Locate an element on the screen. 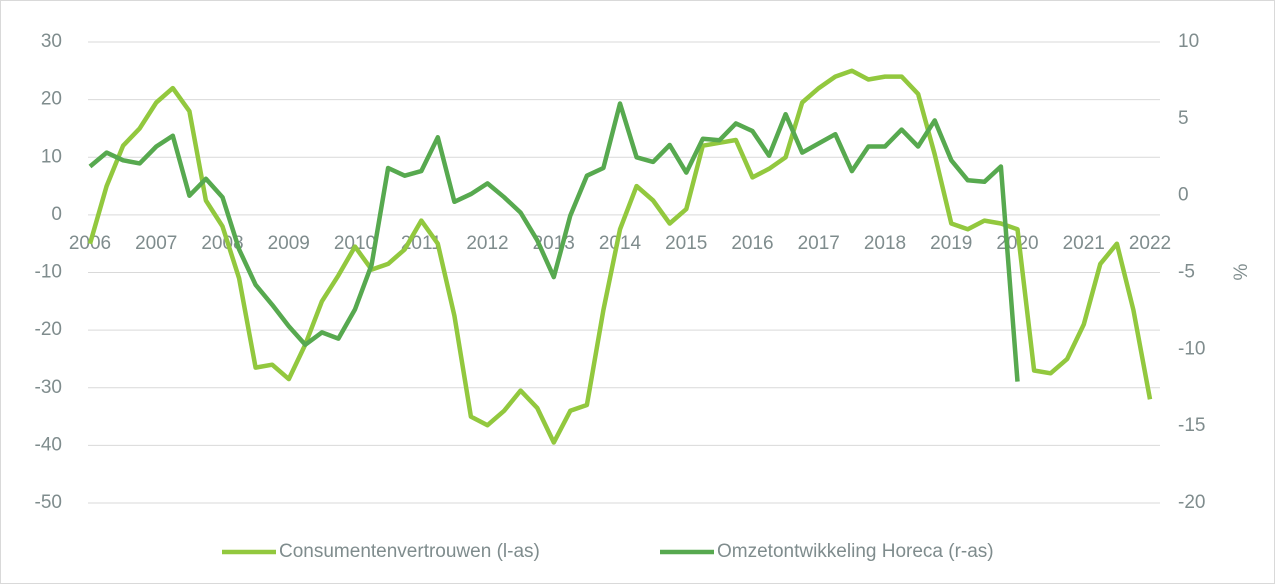 The image size is (1275, 584). x-tick-label: 2017 is located at coordinates (819, 243).